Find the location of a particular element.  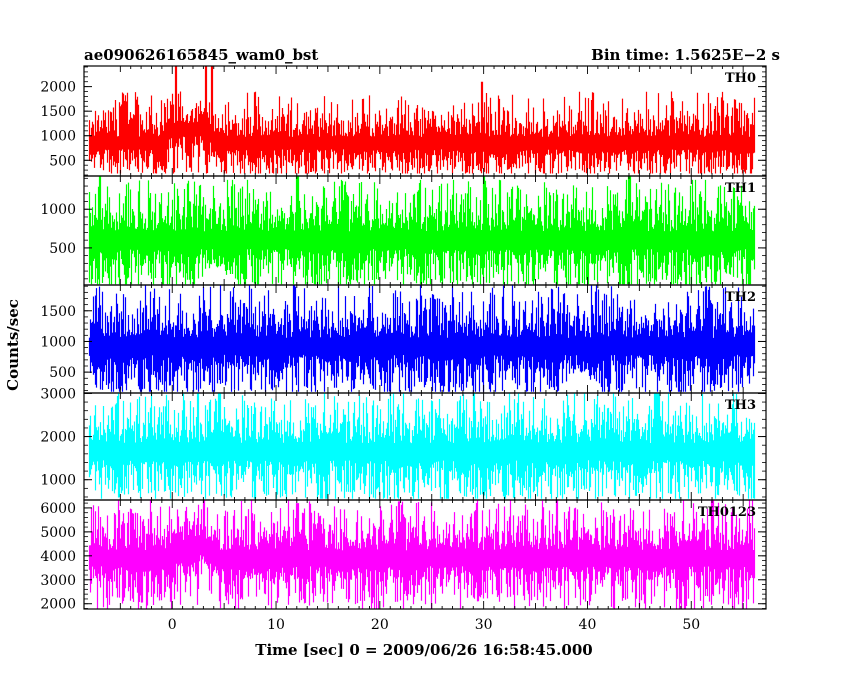

panel-th3: 1000 2000 3000 TH3 is located at coordinates (403, 443).